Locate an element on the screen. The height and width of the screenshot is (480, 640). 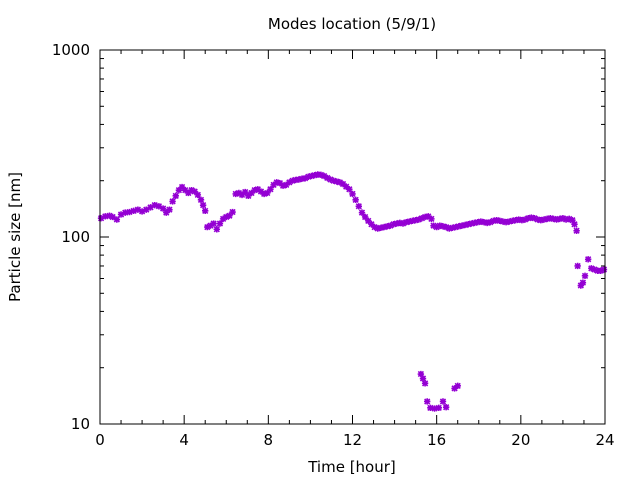
x-tick-label: 4 is located at coordinates (184, 440).